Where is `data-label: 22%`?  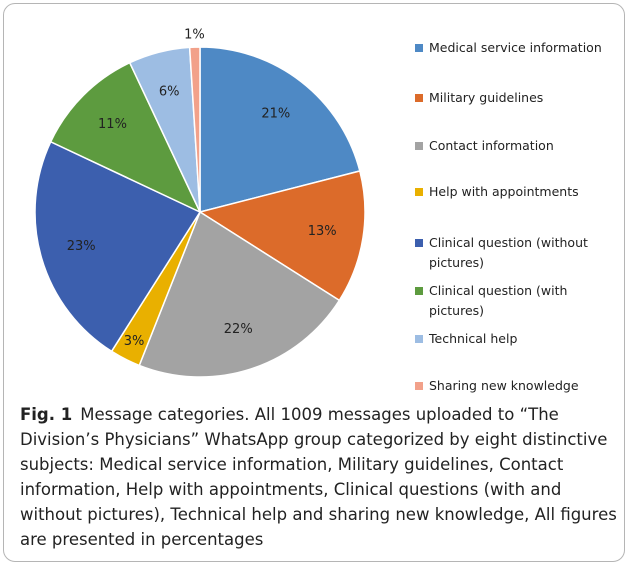
data-label: 22% is located at coordinates (238, 329).